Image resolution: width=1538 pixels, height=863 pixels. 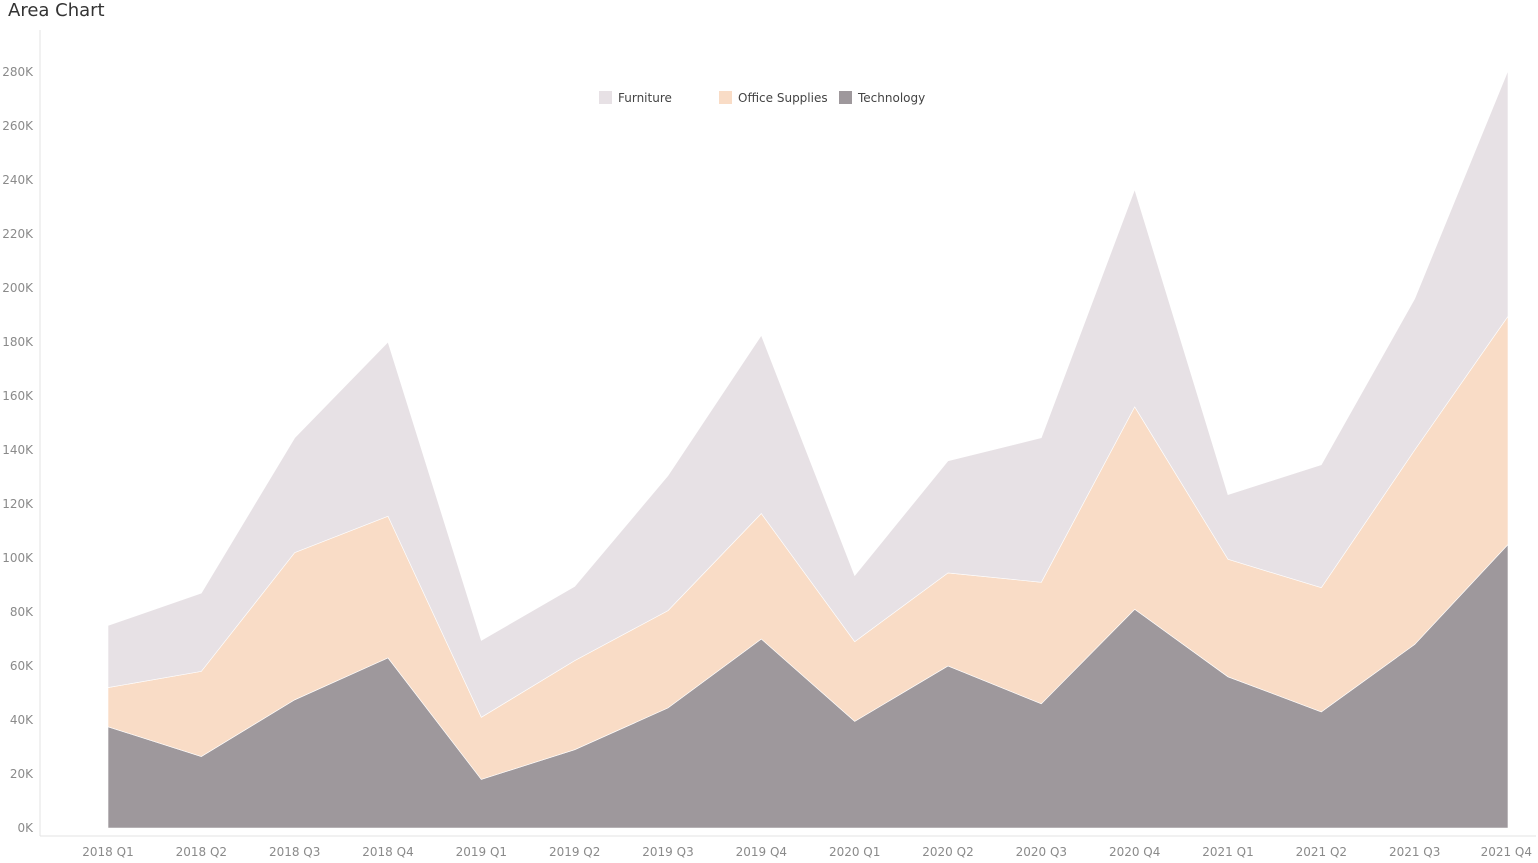 What do you see at coordinates (18, 126) in the screenshot?
I see `y-tick-label: 260K` at bounding box center [18, 126].